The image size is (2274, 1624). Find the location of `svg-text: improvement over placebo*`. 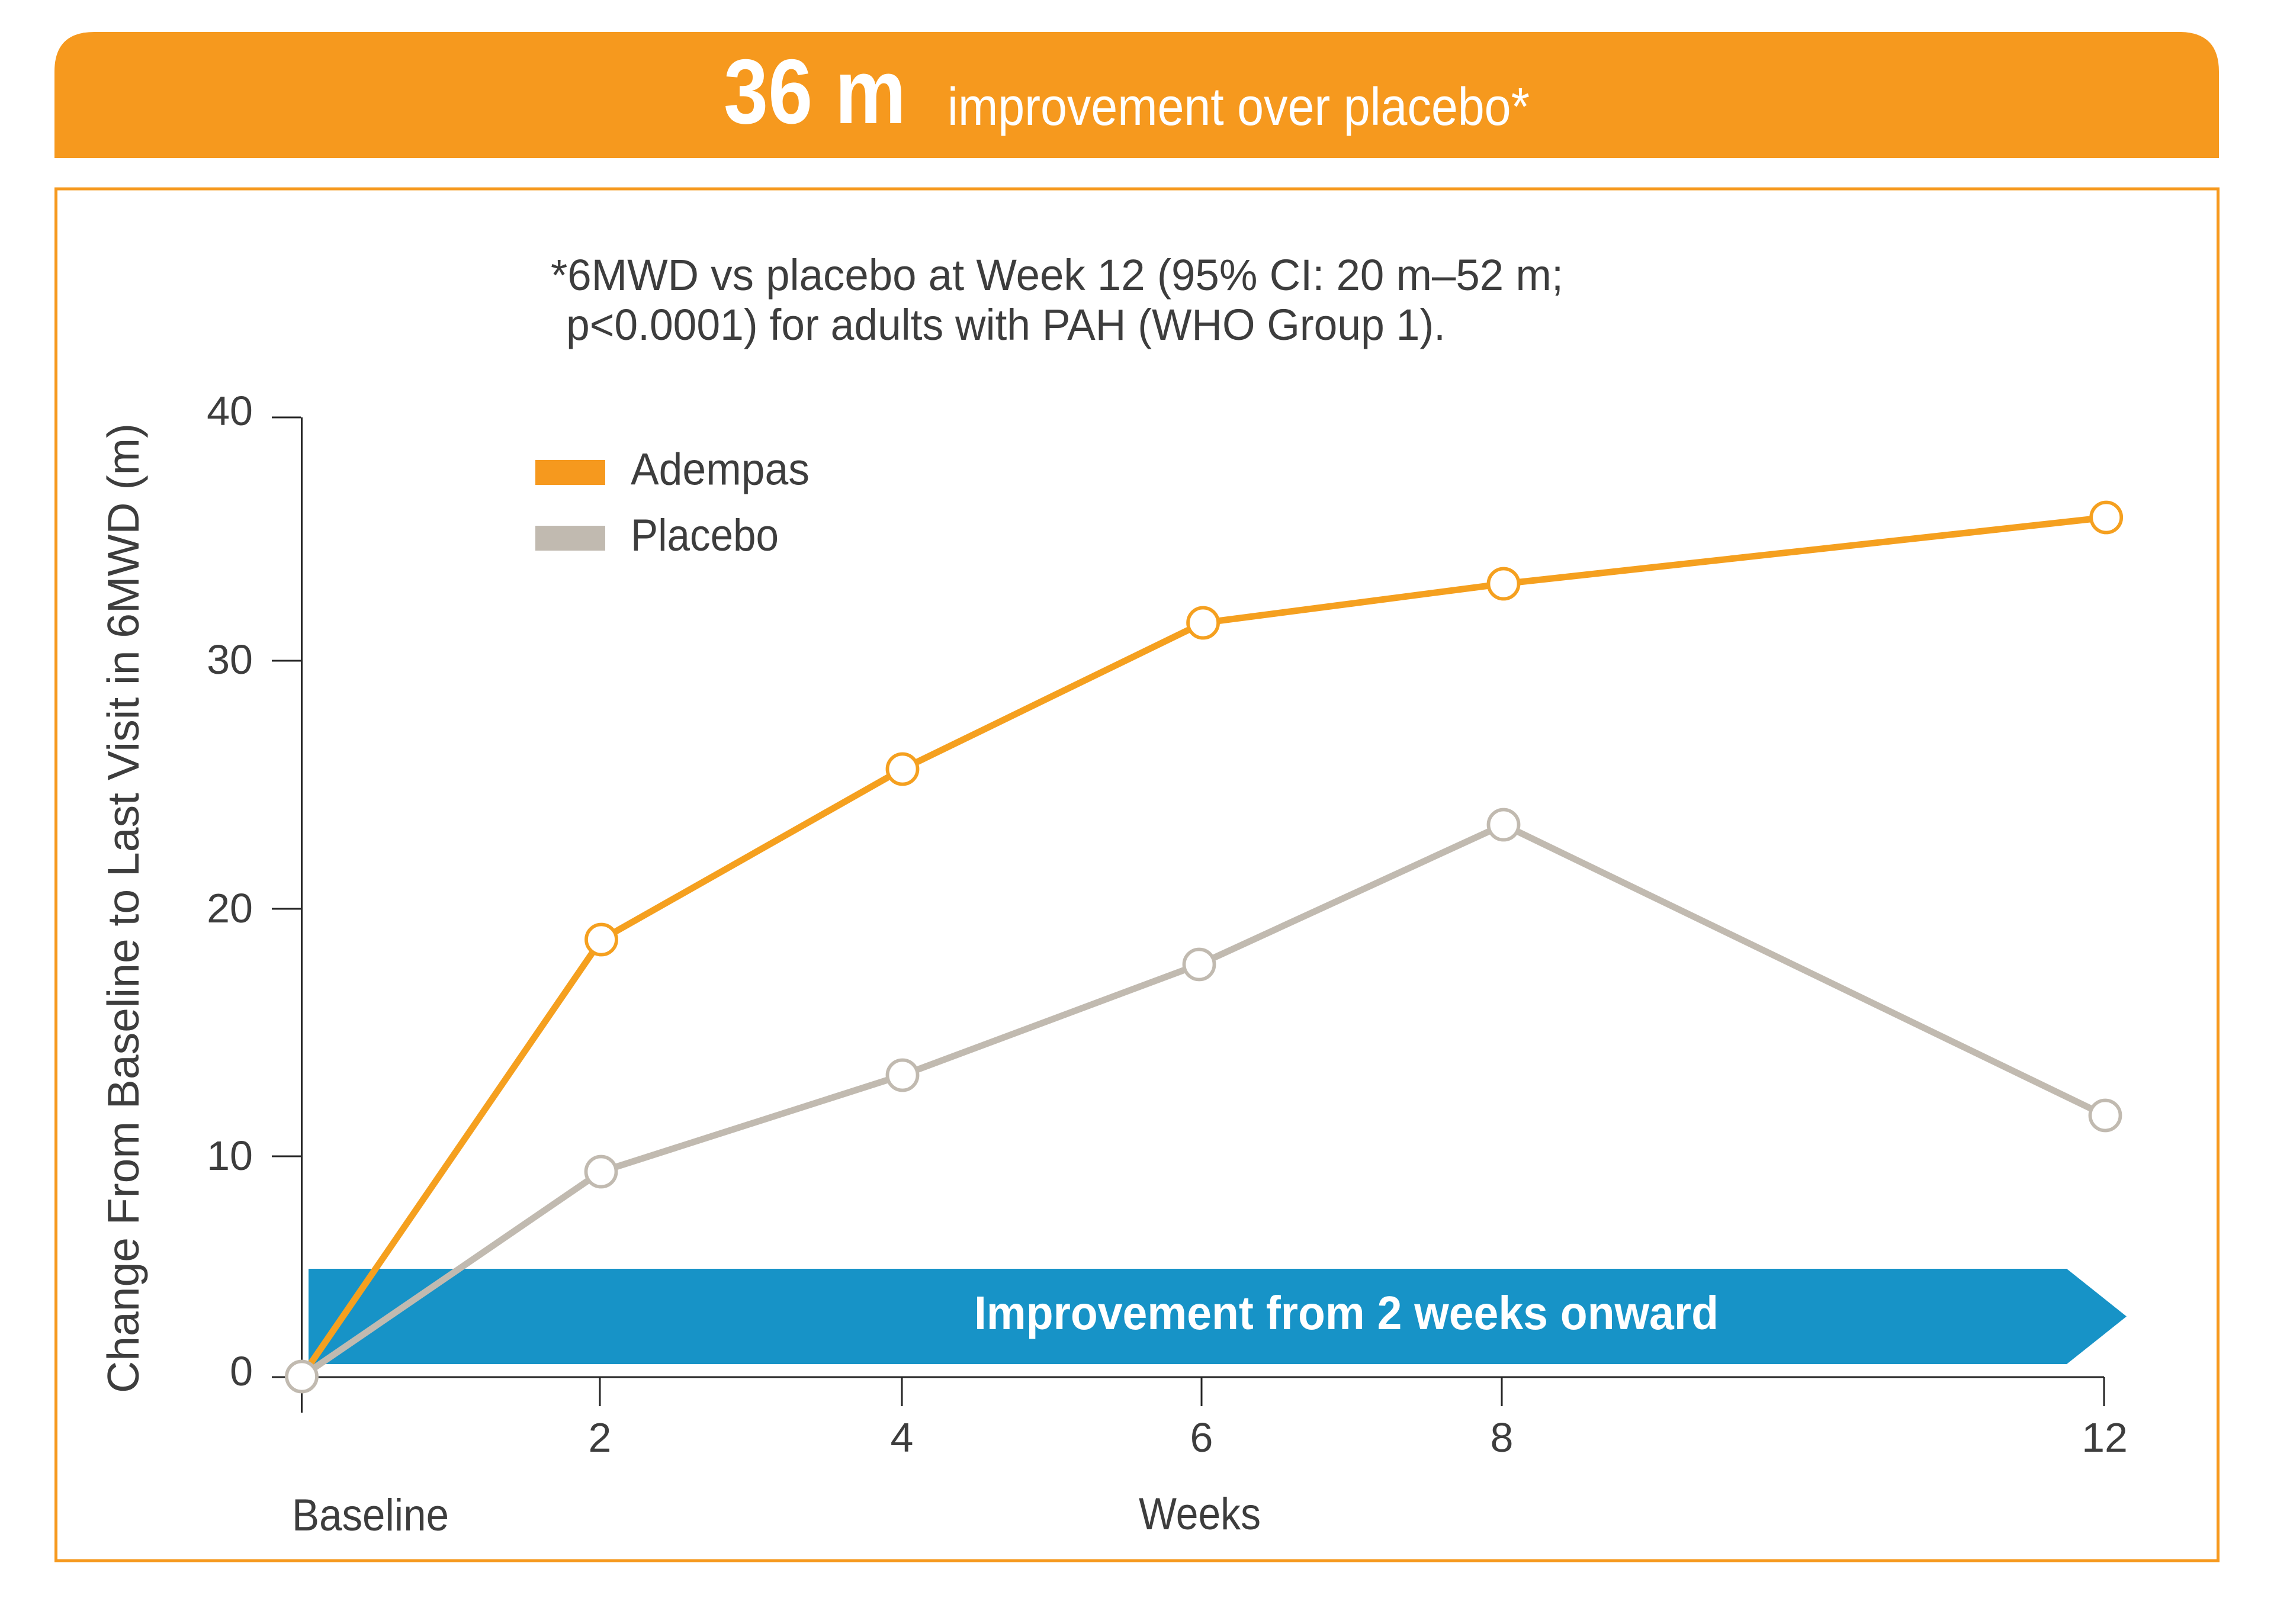

svg-text: improvement over placebo* is located at coordinates (1239, 107).